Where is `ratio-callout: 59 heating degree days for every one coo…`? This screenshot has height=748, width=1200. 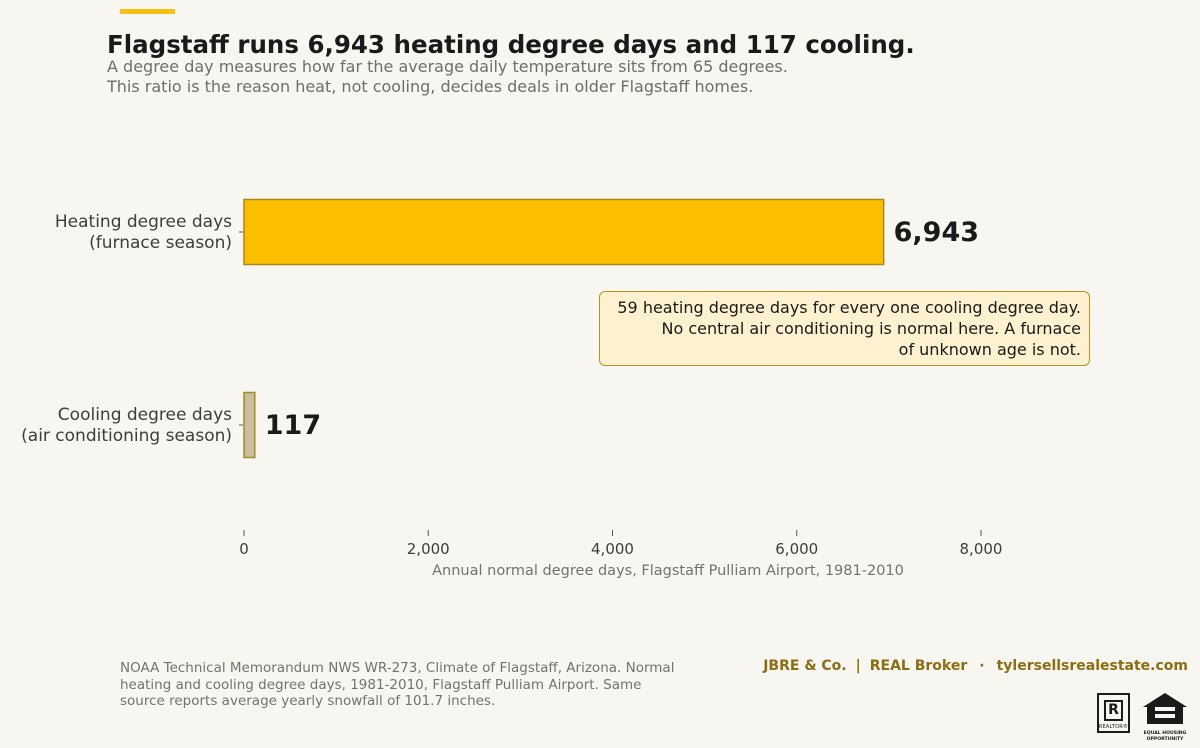 ratio-callout: 59 heating degree days for every one coo… is located at coordinates (844, 328).